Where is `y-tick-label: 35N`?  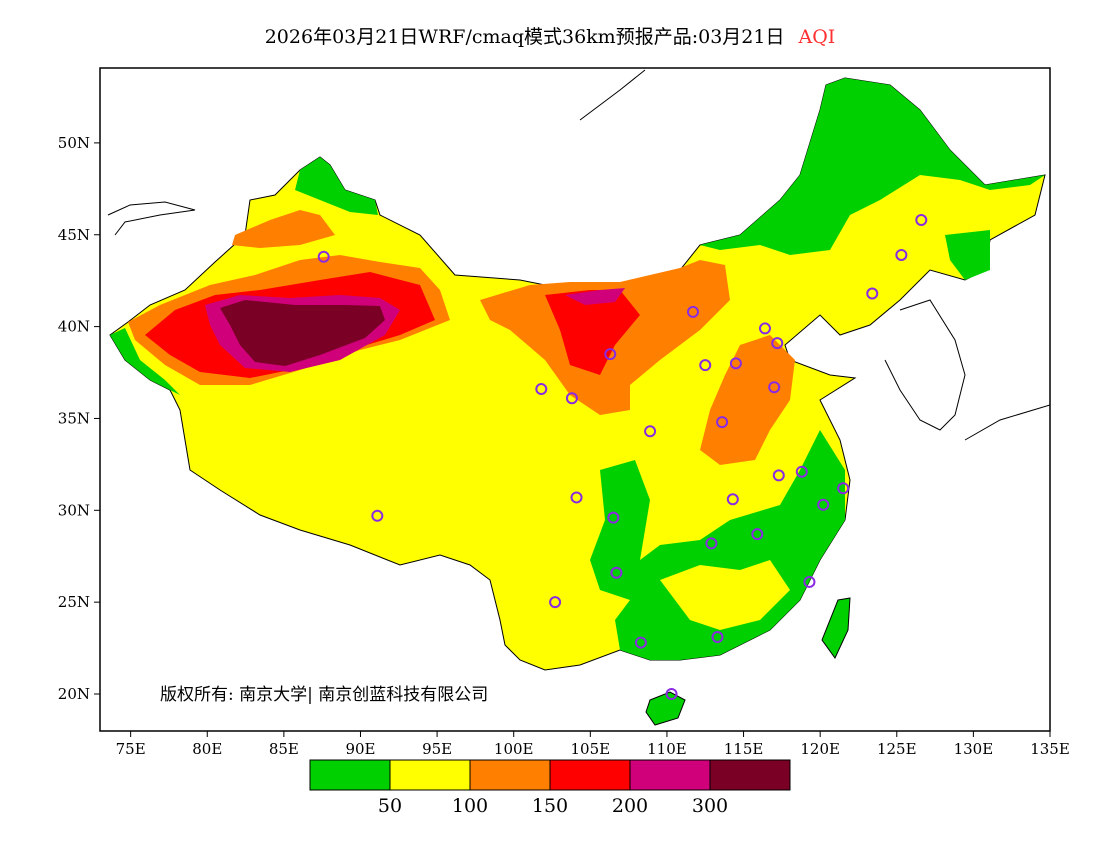
y-tick-label: 35N is located at coordinates (74, 418).